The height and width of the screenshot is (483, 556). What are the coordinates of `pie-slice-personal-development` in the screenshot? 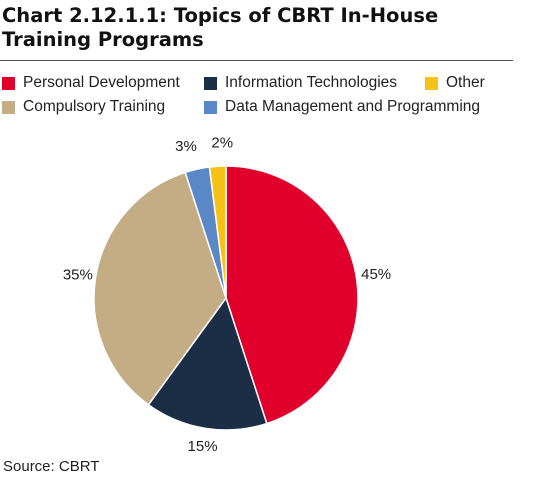 It's located at (292, 295).